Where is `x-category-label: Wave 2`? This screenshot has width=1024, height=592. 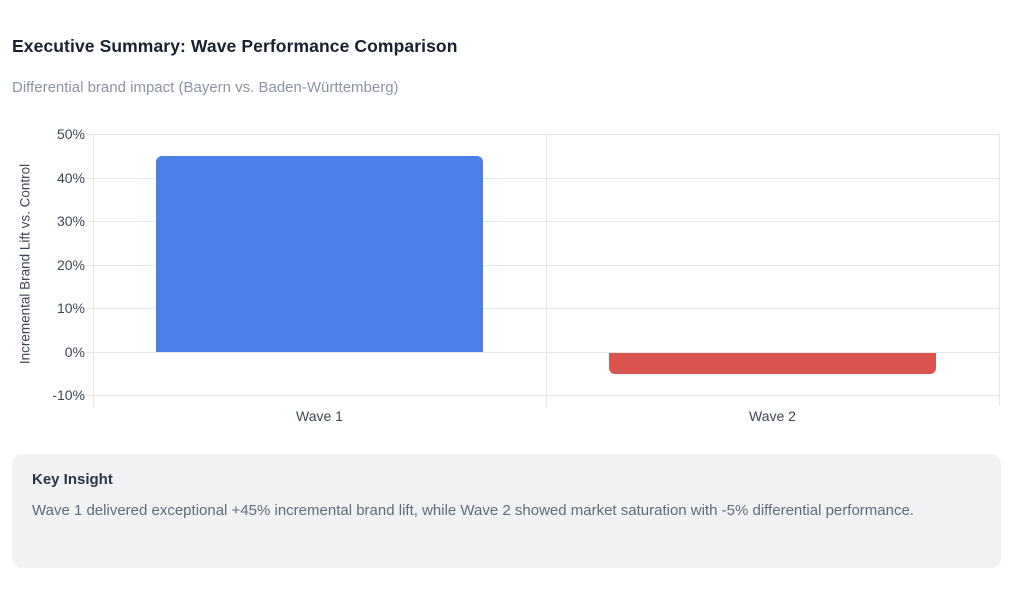 x-category-label: Wave 2 is located at coordinates (772, 416).